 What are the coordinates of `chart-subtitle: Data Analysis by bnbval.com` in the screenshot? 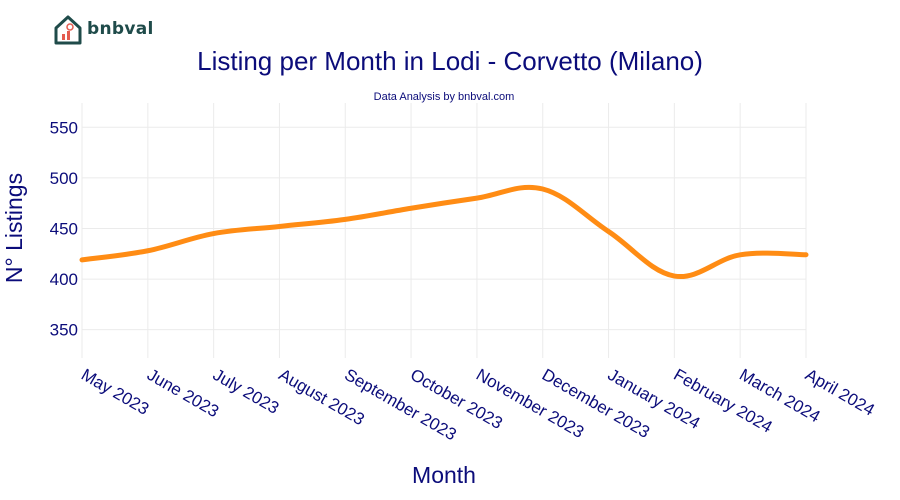 It's located at (444, 97).